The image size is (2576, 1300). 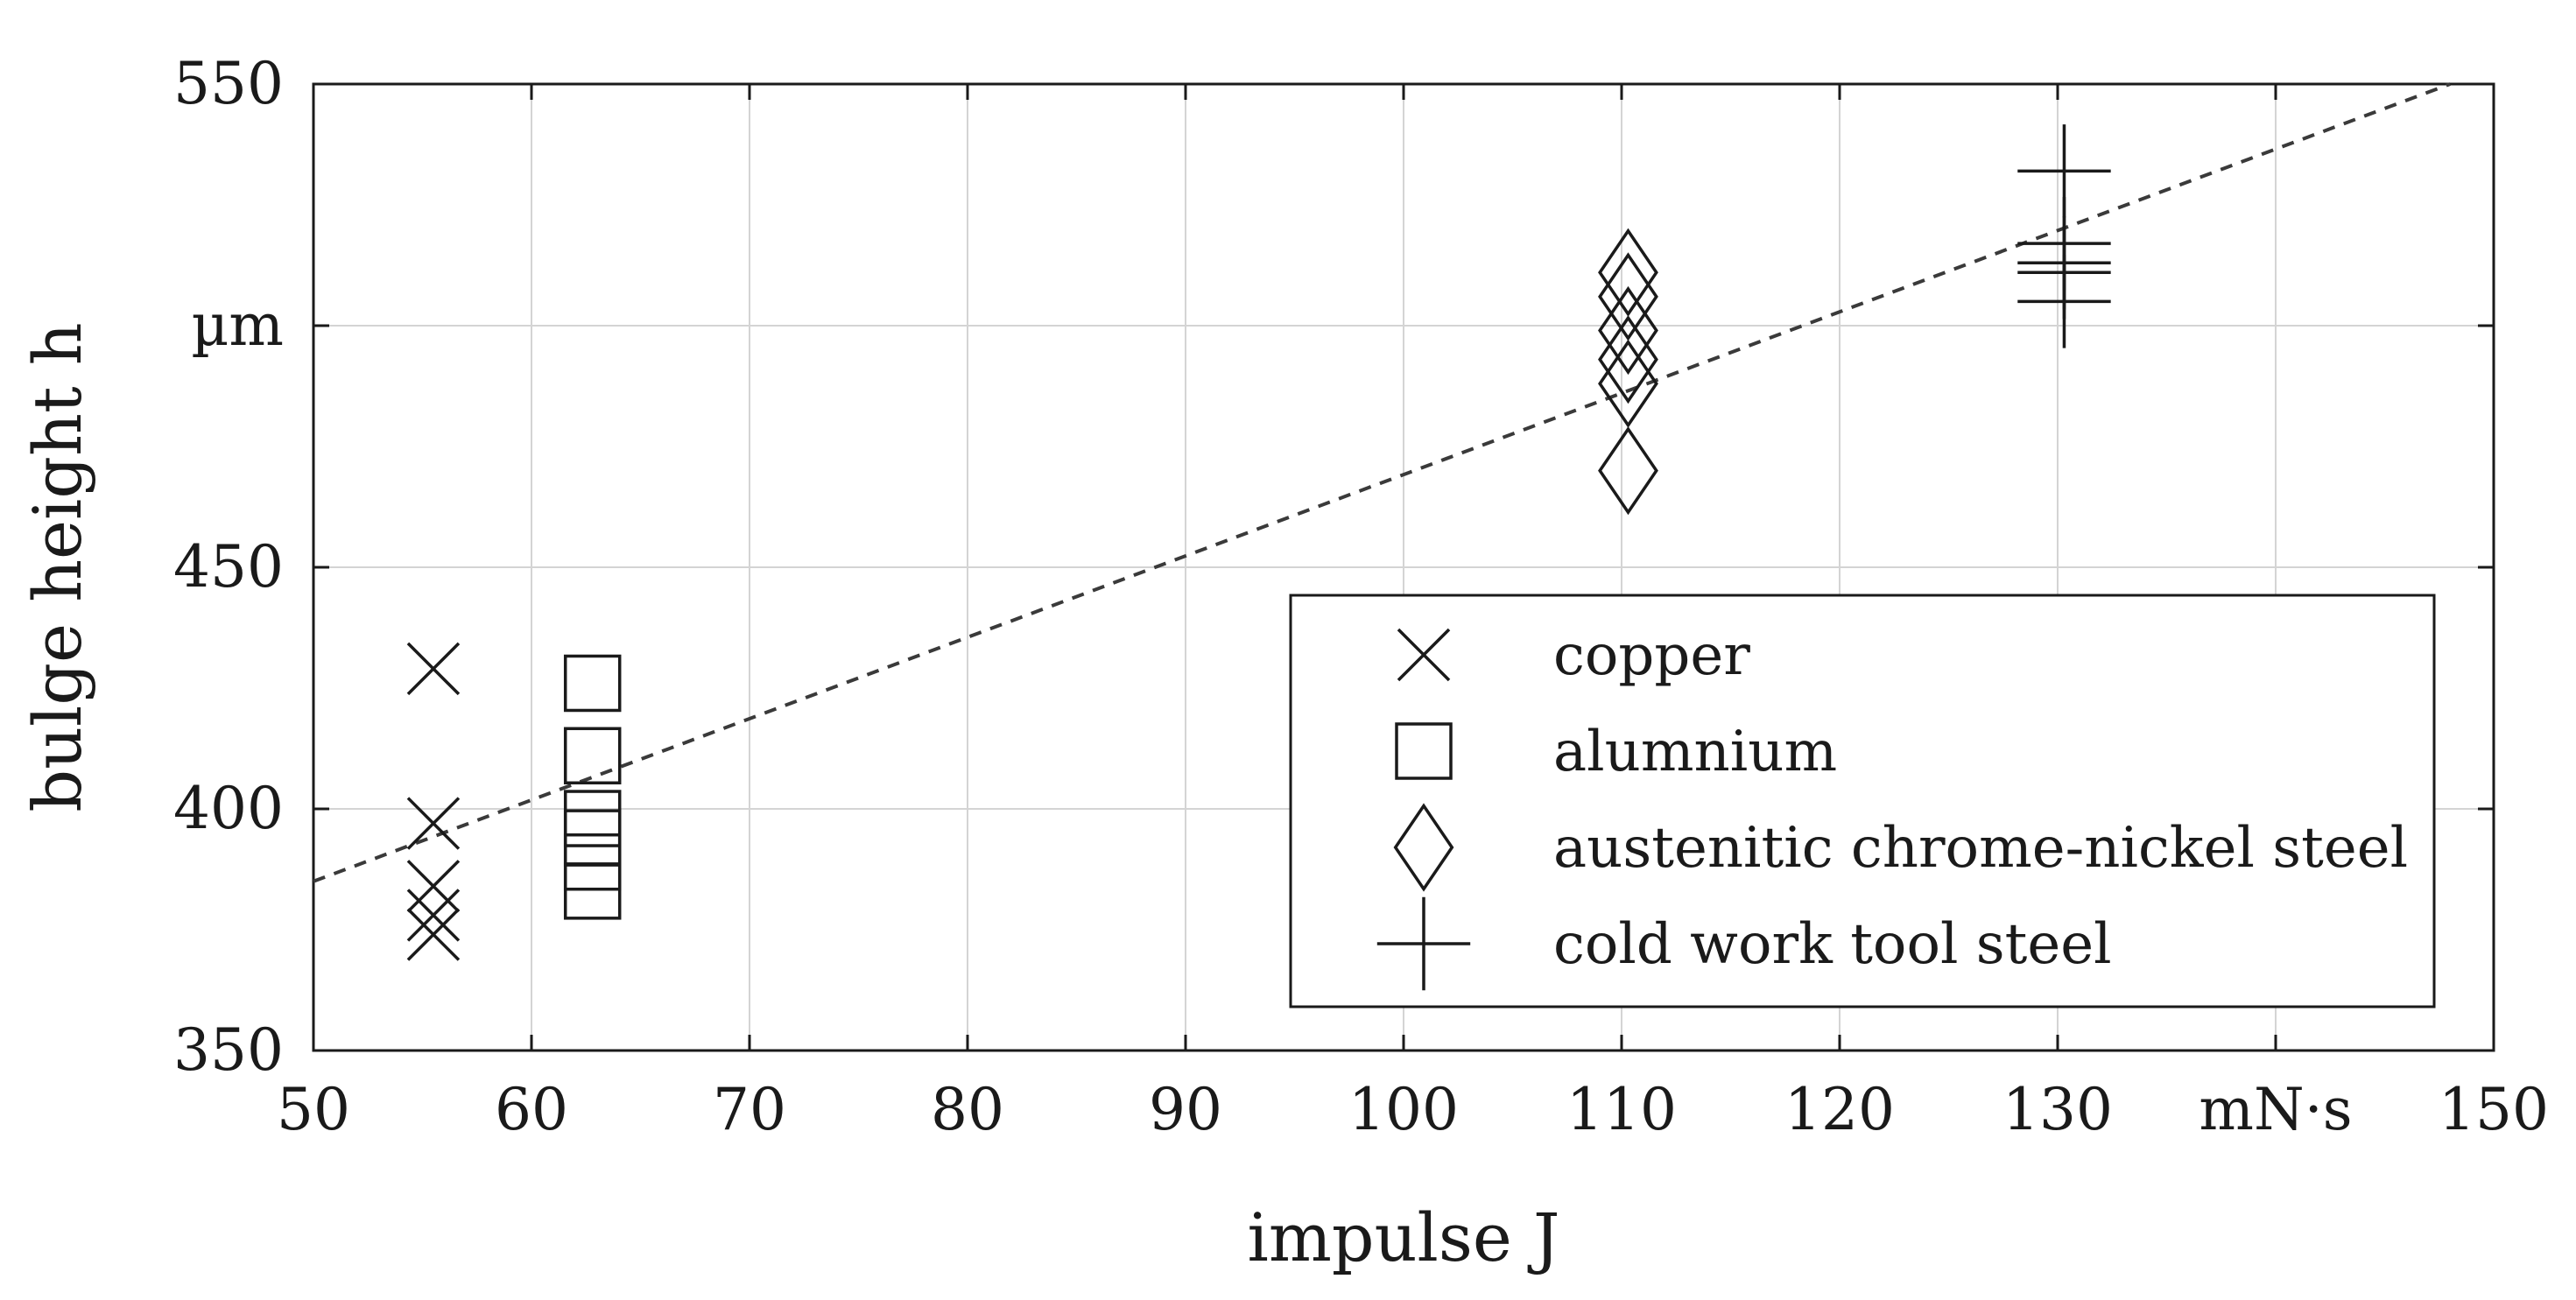 What do you see at coordinates (1695, 752) in the screenshot?
I see `legend-label: alumnium` at bounding box center [1695, 752].